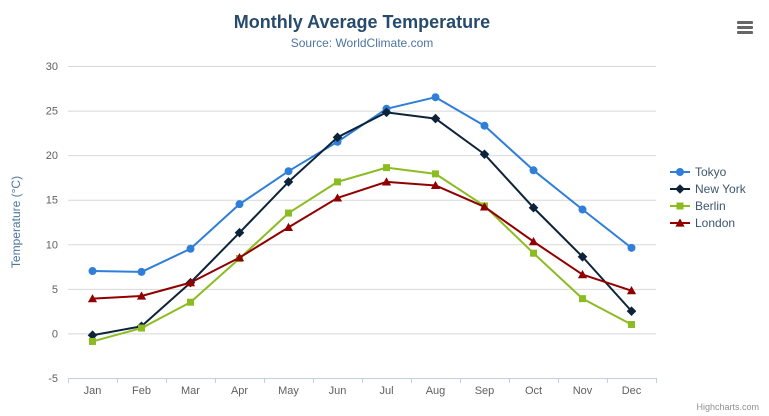  Describe the element at coordinates (386, 391) in the screenshot. I see `x-axis-tick-label: Jul` at that location.